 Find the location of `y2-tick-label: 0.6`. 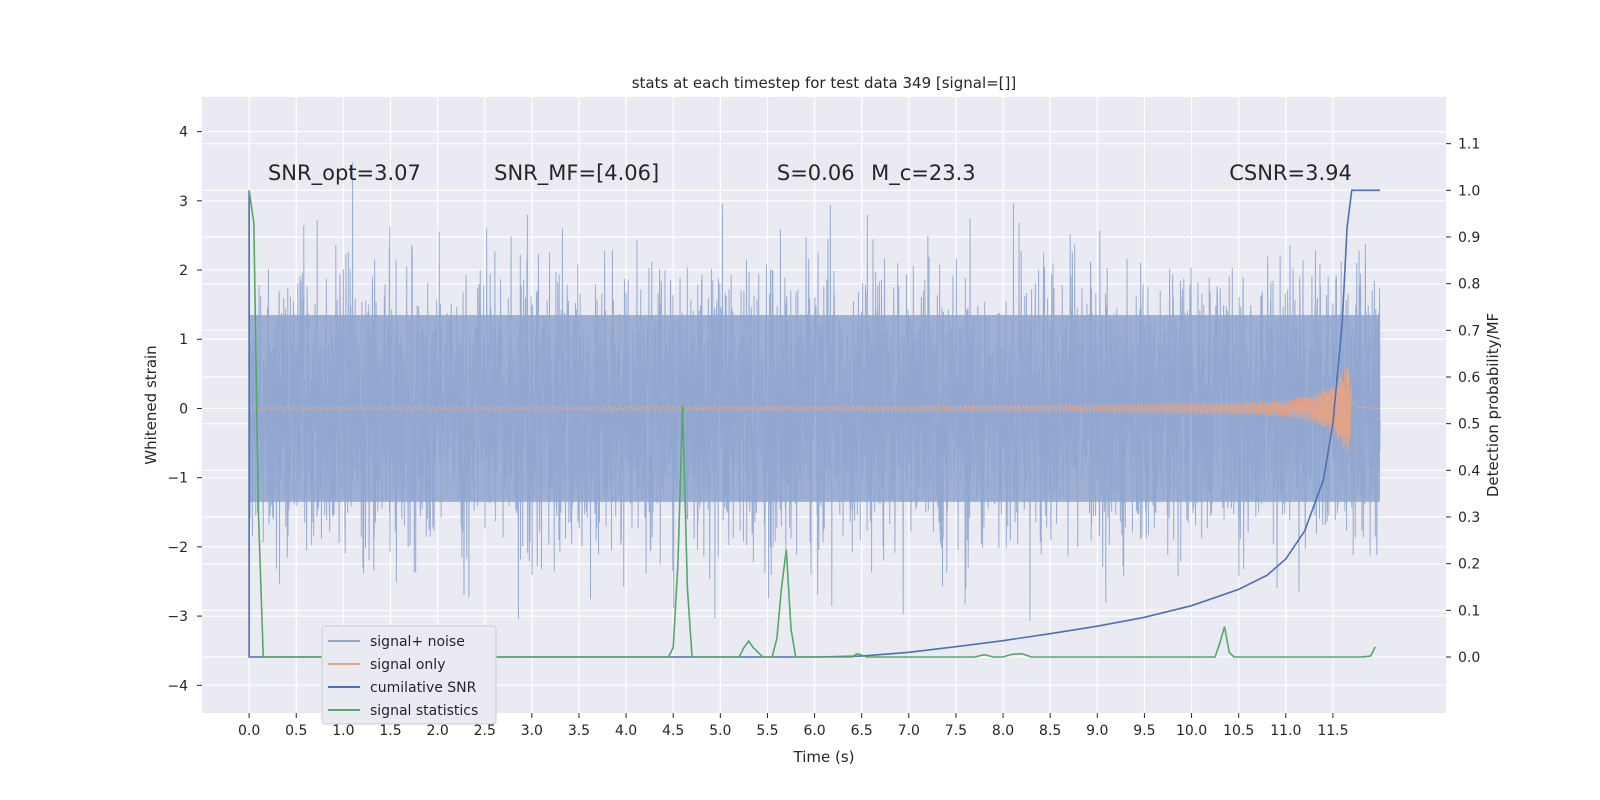

y2-tick-label: 0.6 is located at coordinates (1469, 378).